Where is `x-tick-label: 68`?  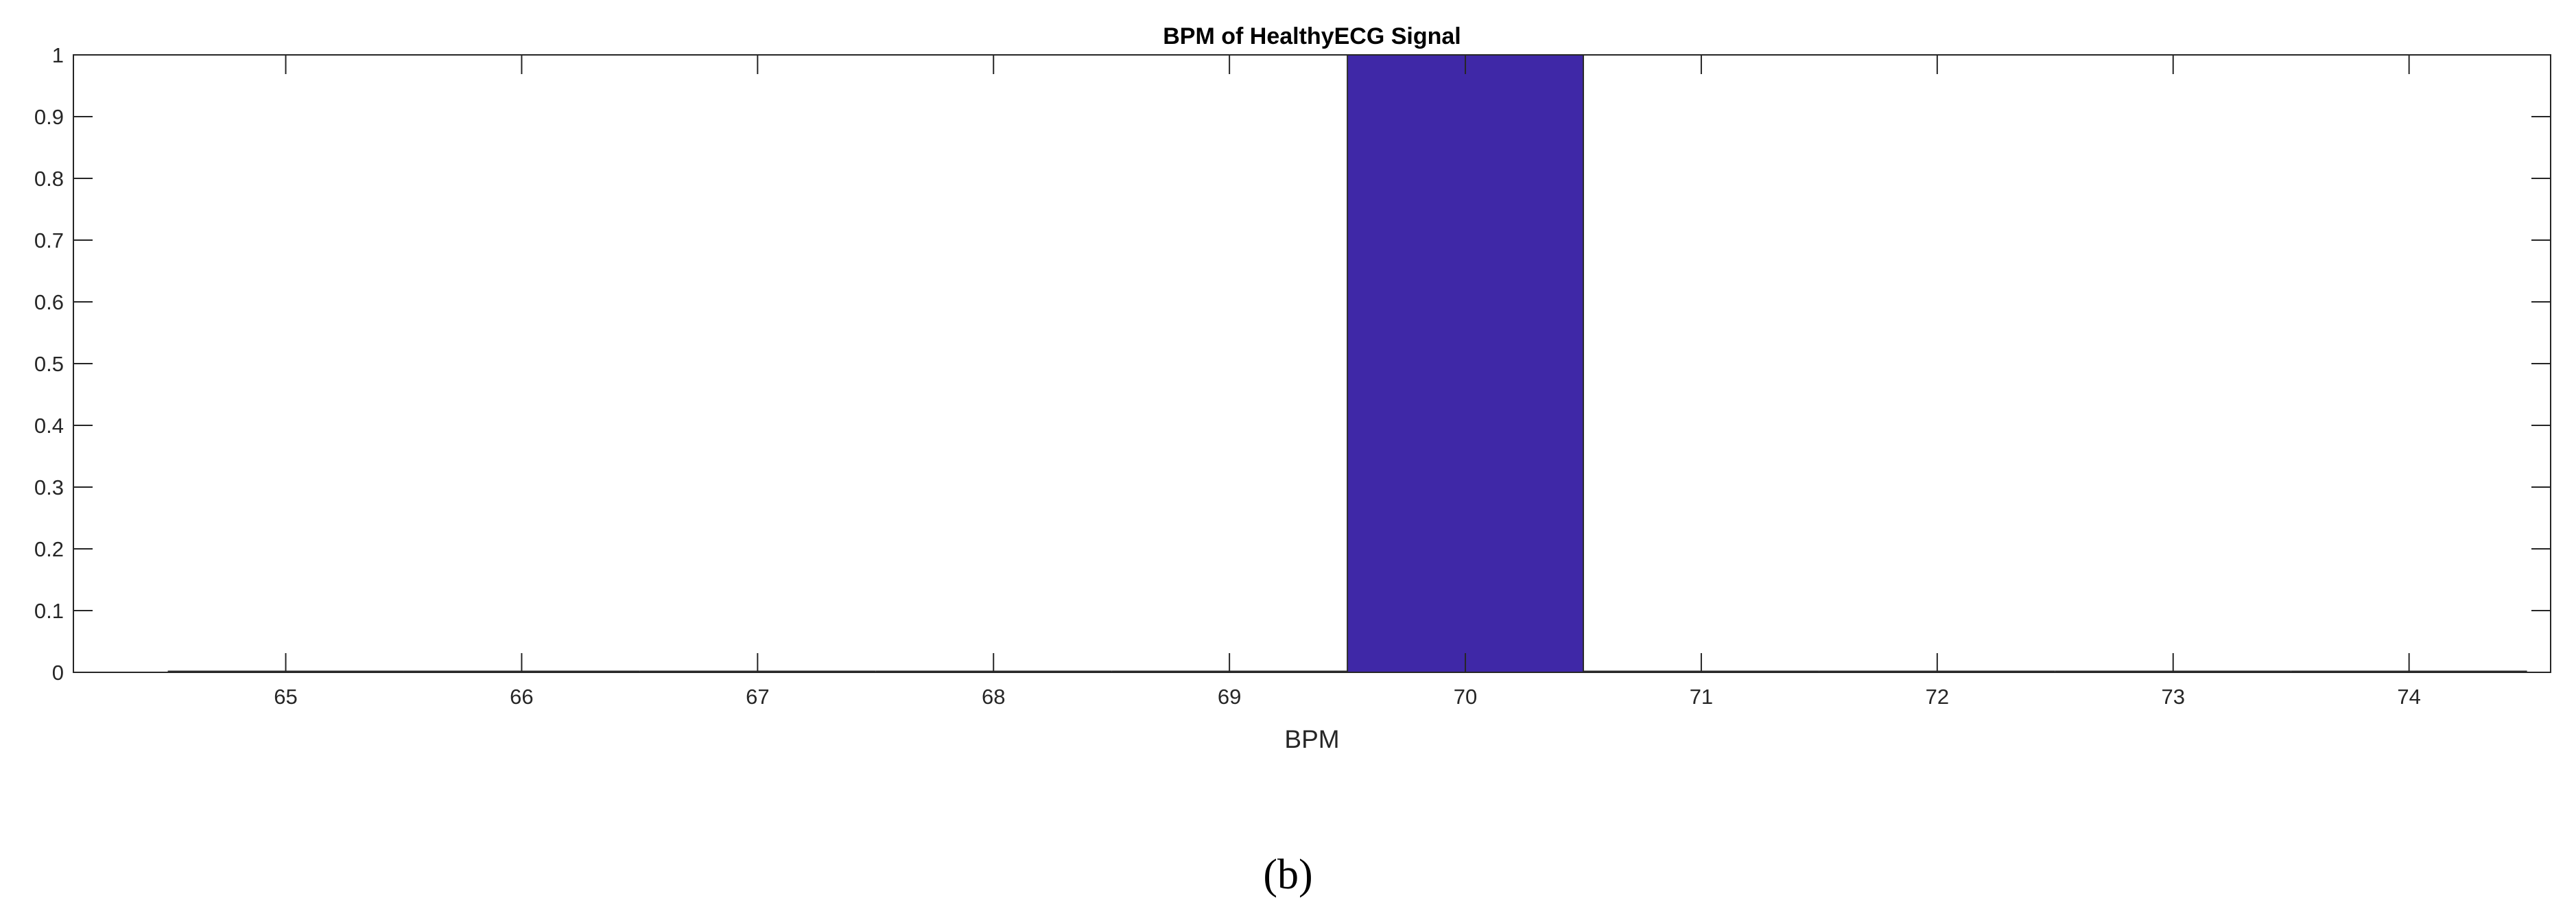 x-tick-label: 68 is located at coordinates (993, 697).